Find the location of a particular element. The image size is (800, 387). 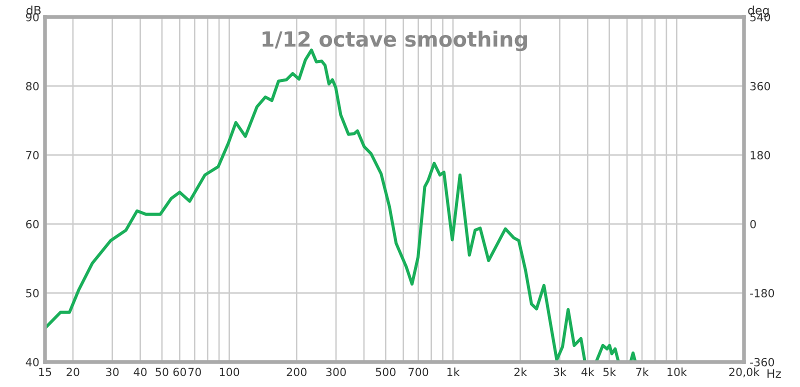

y-tick-label: 90 is located at coordinates (32, 17).